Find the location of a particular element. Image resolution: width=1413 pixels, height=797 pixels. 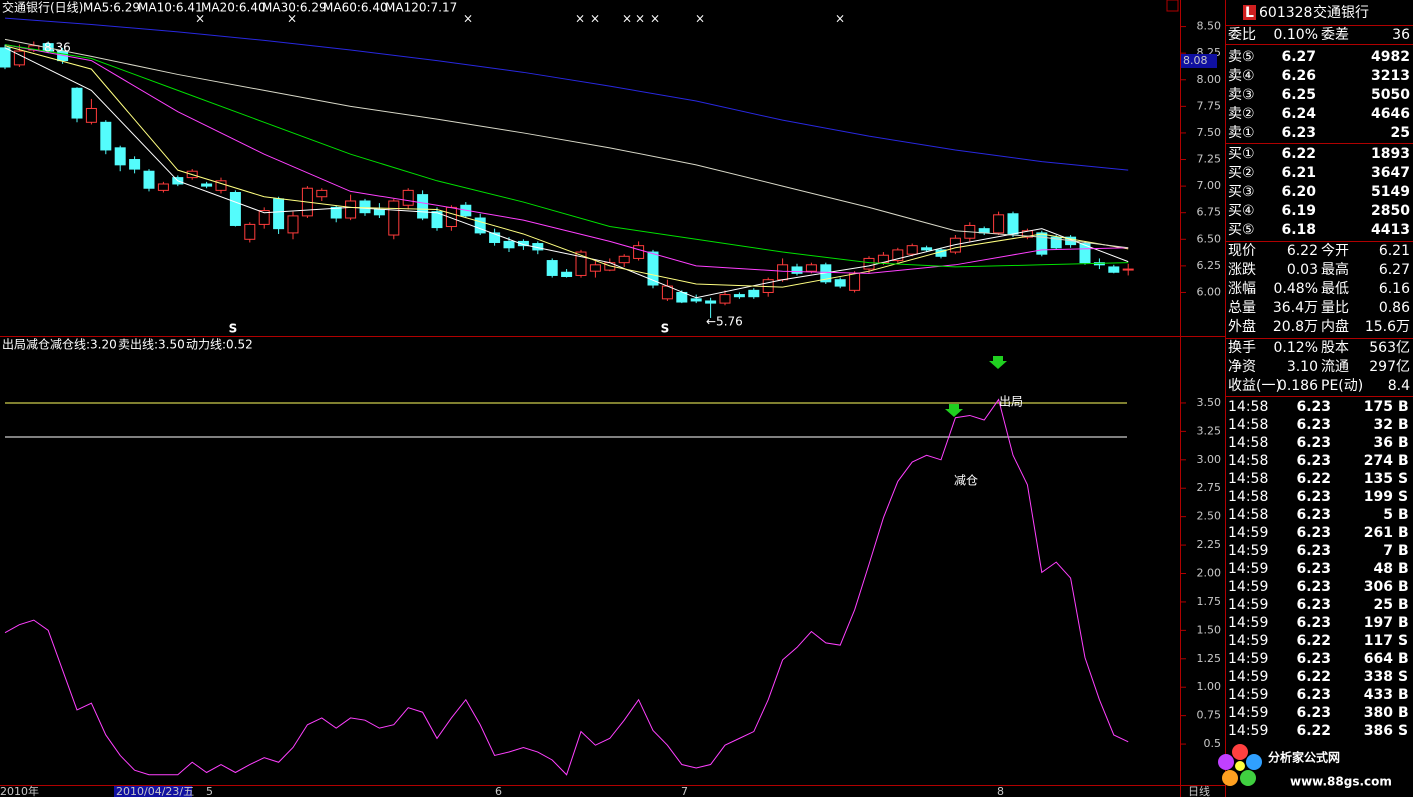

book-price: 6.24 is located at coordinates (1298, 114).